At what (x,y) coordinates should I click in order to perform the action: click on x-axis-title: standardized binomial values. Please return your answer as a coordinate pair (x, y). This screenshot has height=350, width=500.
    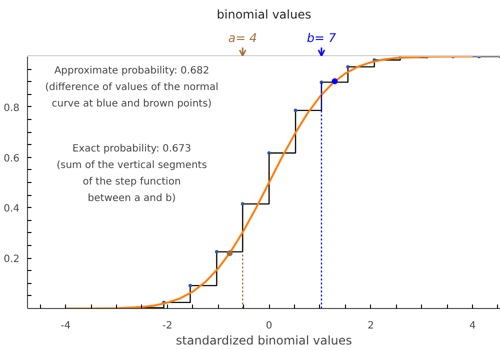
    Looking at the image, I should click on (264, 341).